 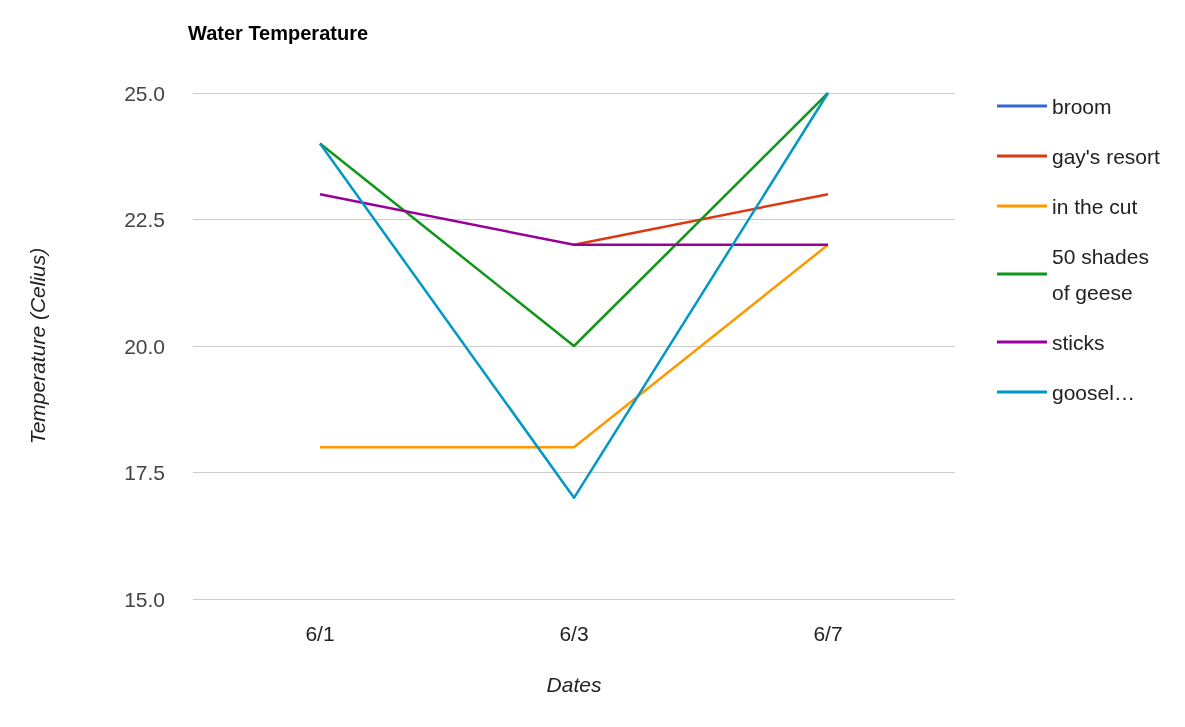 What do you see at coordinates (144, 472) in the screenshot?
I see `y-tick-label: 17.5` at bounding box center [144, 472].